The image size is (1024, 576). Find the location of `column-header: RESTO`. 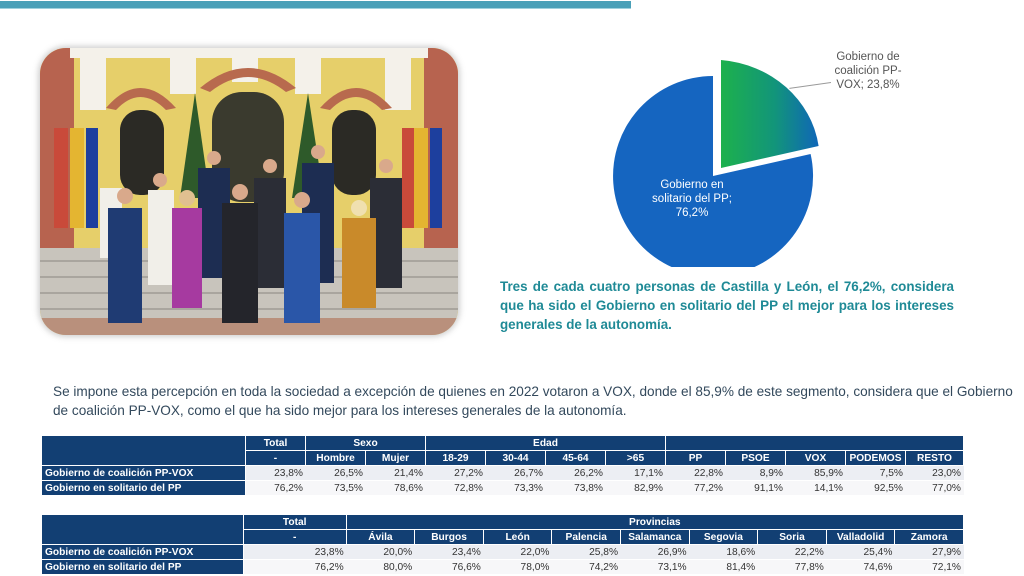

column-header: RESTO is located at coordinates (935, 458).